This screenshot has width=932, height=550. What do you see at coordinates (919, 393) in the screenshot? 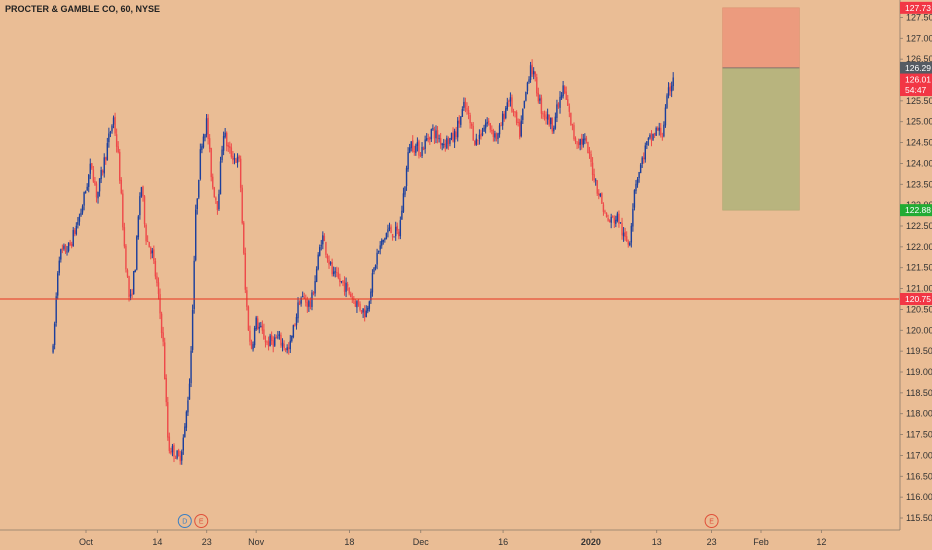
I see `price-tick-label: 118.50` at bounding box center [919, 393].